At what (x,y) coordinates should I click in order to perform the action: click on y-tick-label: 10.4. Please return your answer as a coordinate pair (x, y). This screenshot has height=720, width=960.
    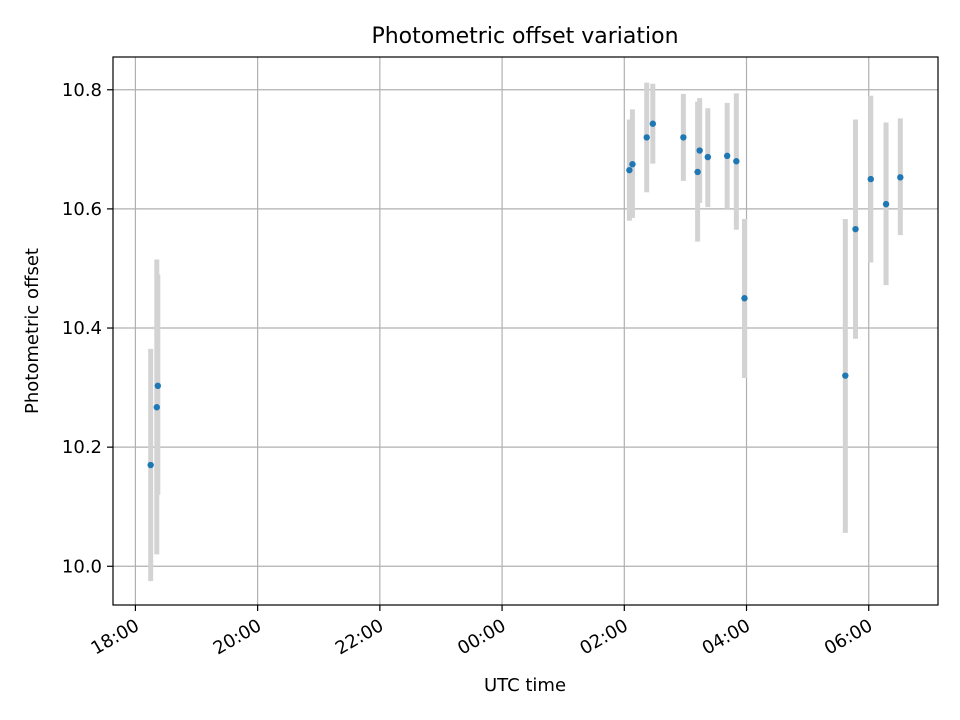
    Looking at the image, I should click on (82, 328).